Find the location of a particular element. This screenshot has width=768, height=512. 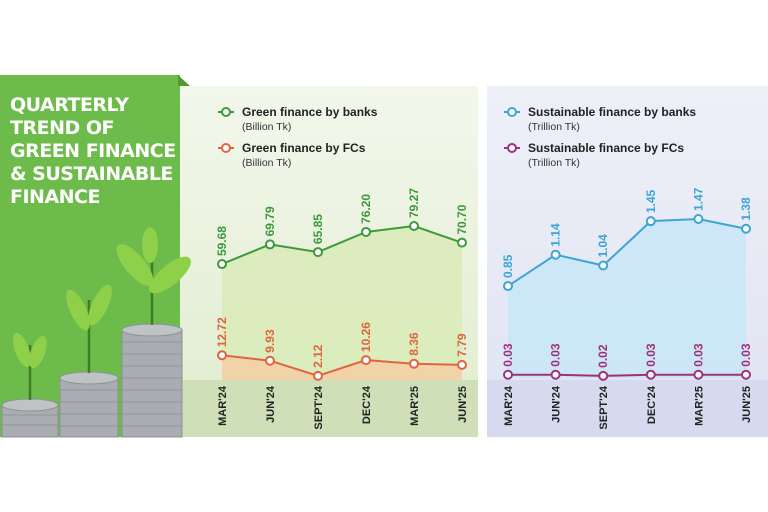

legend-label: Green finance by FCs is located at coordinates (304, 148).